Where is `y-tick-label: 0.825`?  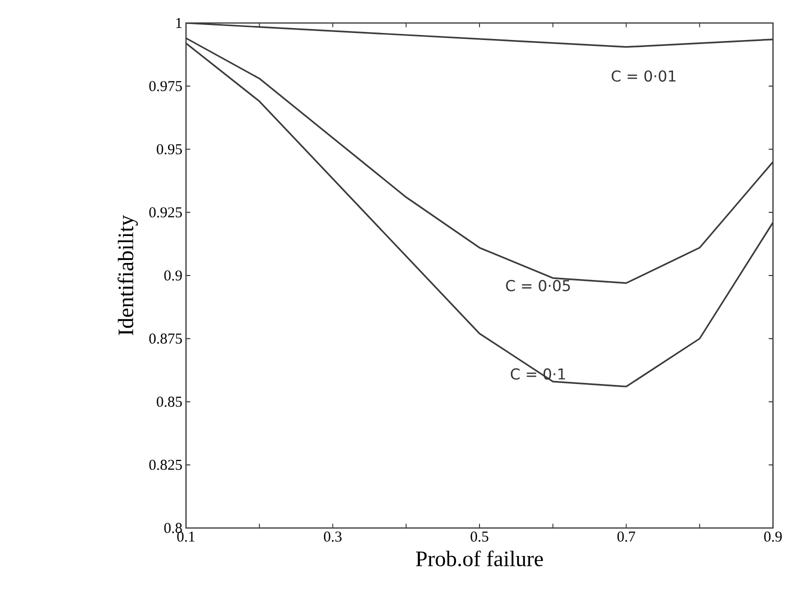 y-tick-label: 0.825 is located at coordinates (165, 465).